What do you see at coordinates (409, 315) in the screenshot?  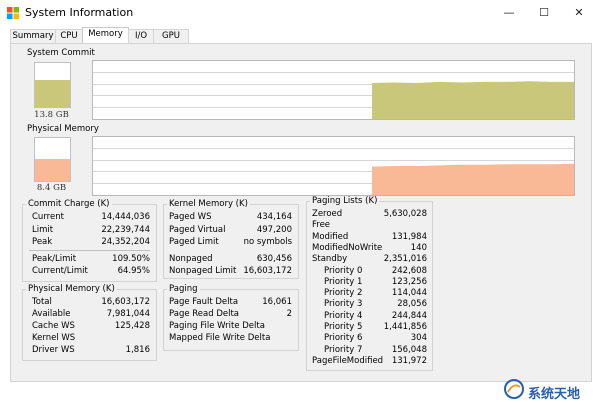 I see `paging-list-value: 244,844` at bounding box center [409, 315].